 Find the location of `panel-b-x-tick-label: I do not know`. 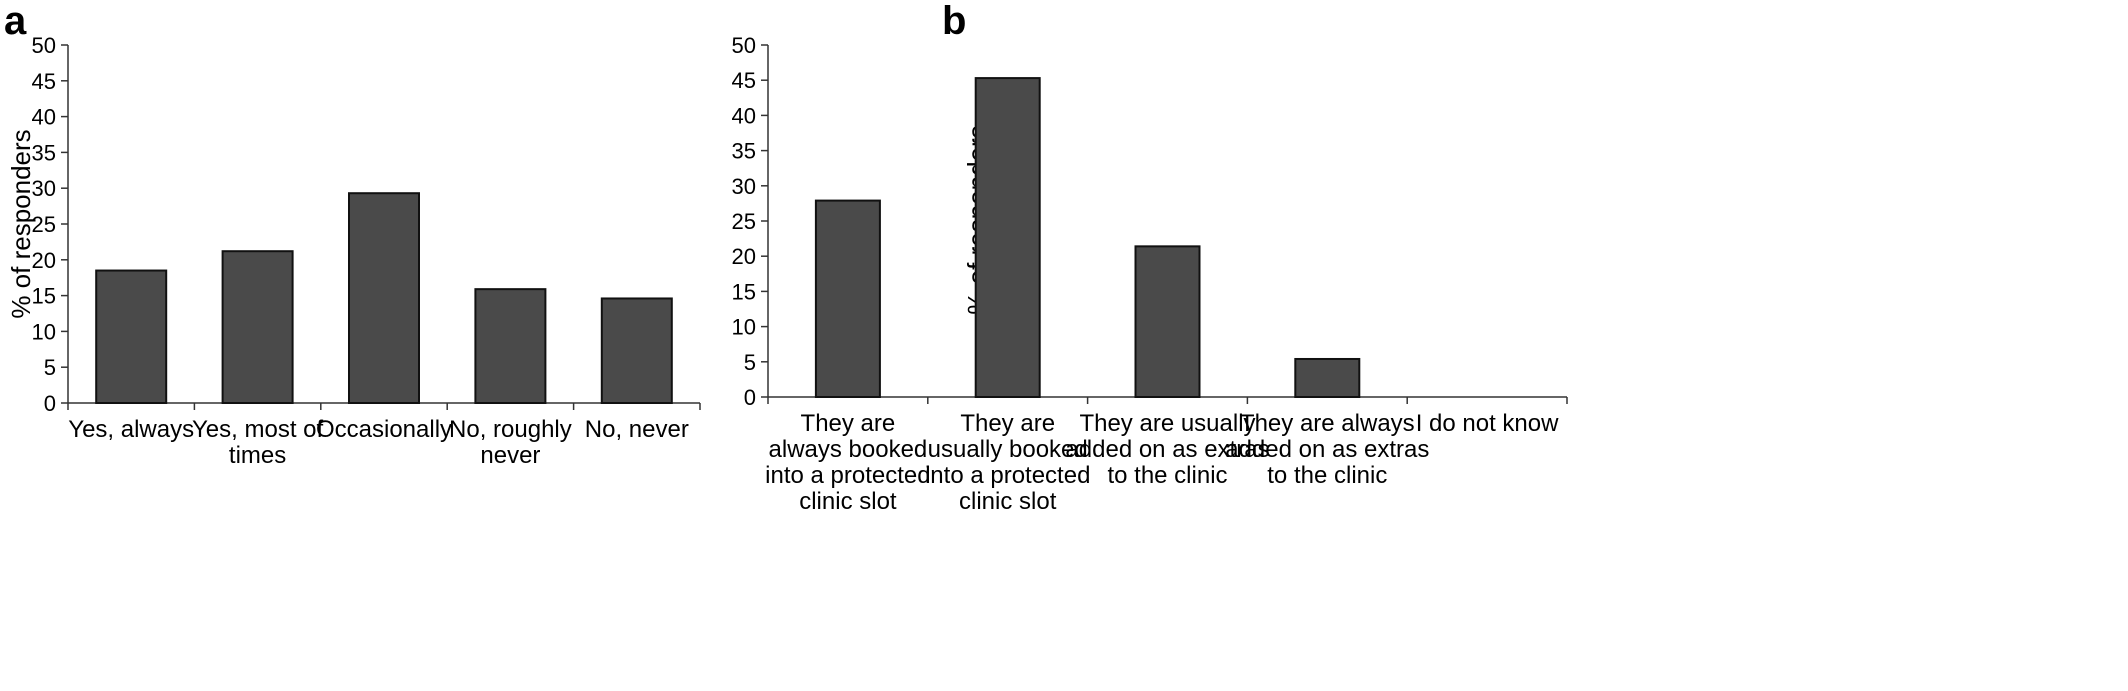

panel-b-x-tick-label: I do not know is located at coordinates (1487, 423).